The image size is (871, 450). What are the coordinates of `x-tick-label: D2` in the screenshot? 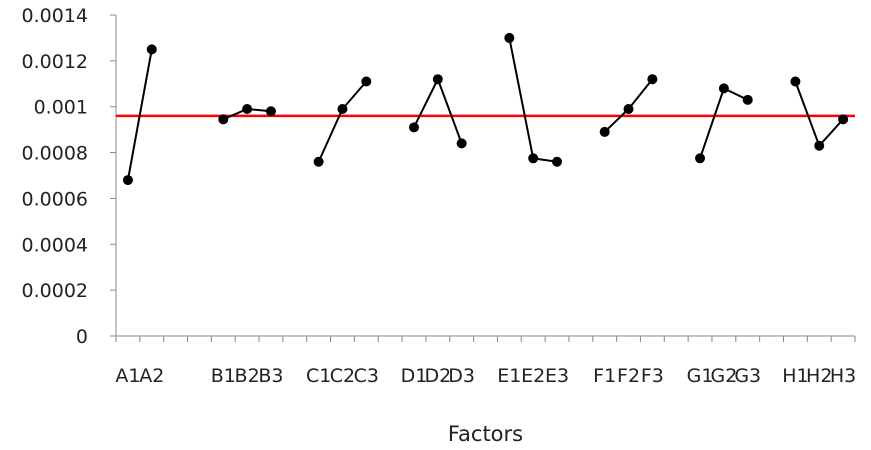 It's located at (437, 376).